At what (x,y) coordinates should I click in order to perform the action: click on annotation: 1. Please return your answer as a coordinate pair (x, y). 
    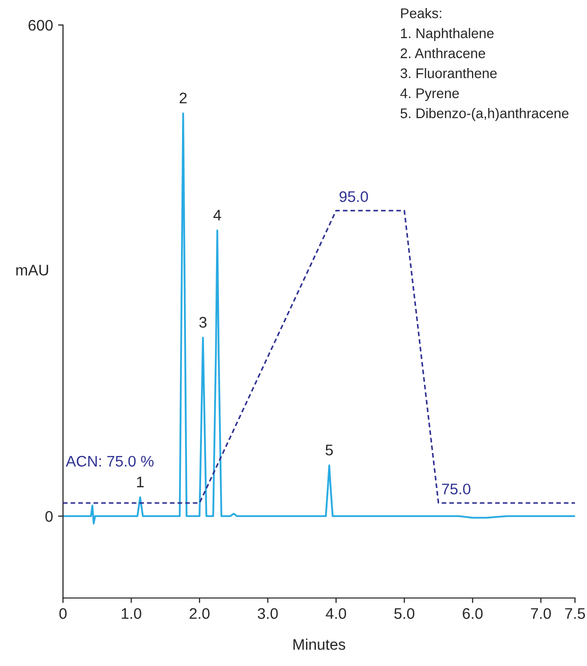
    Looking at the image, I should click on (140, 482).